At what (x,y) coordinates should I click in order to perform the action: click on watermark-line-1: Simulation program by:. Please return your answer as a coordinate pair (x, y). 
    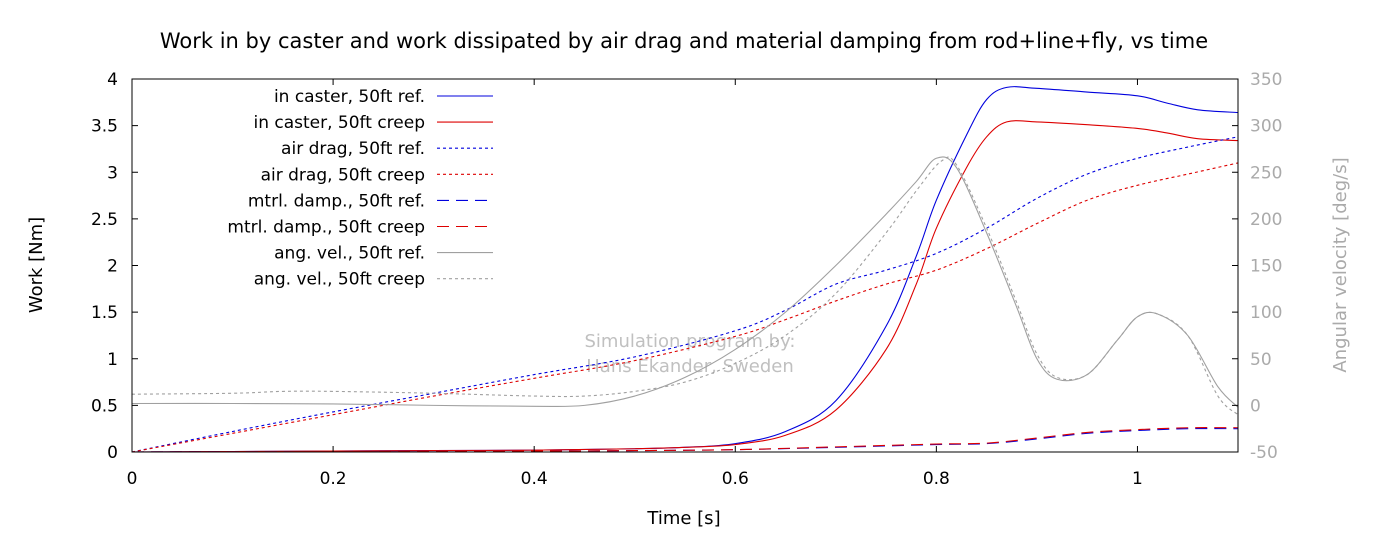
    Looking at the image, I should click on (690, 341).